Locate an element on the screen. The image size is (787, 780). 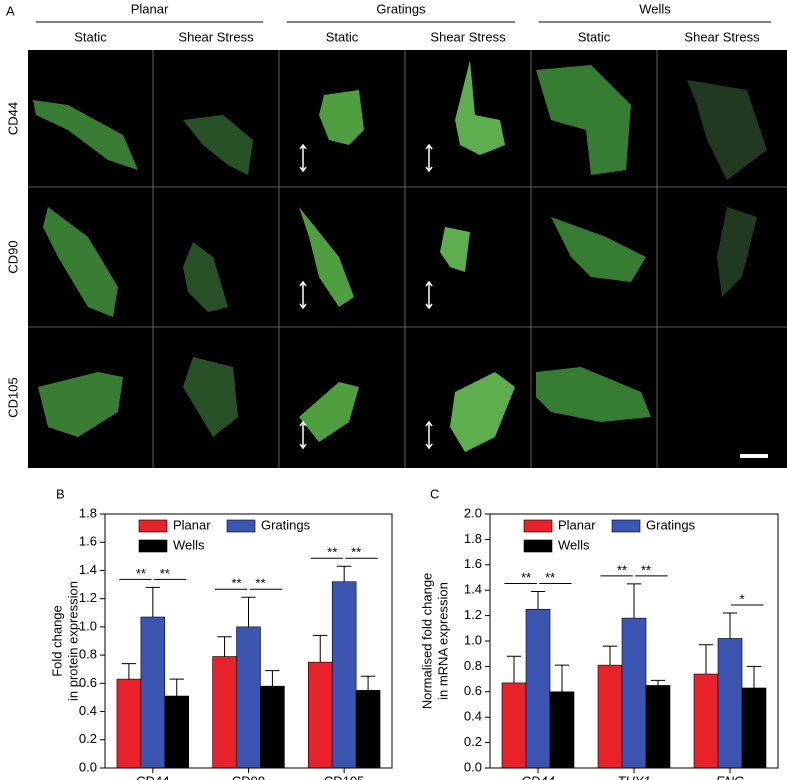
panel-label: B is located at coordinates (60, 493).